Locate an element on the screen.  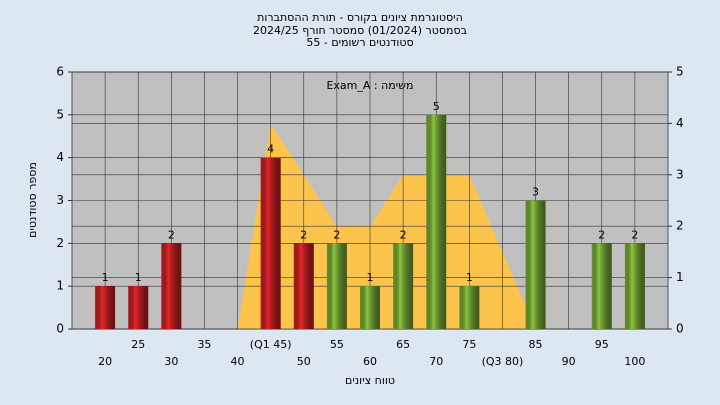
y-tick-label: 6 is located at coordinates (60, 72).